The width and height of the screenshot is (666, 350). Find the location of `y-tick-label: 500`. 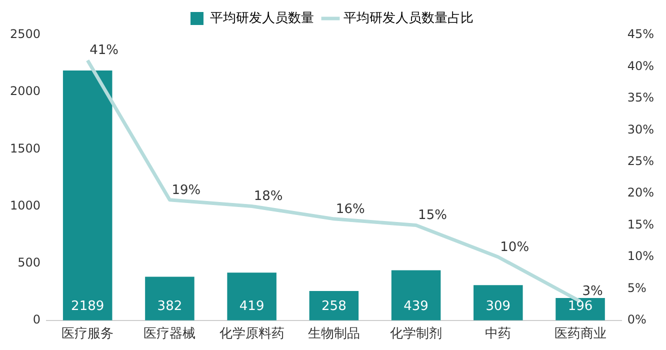

y-tick-label: 500 is located at coordinates (29, 262).